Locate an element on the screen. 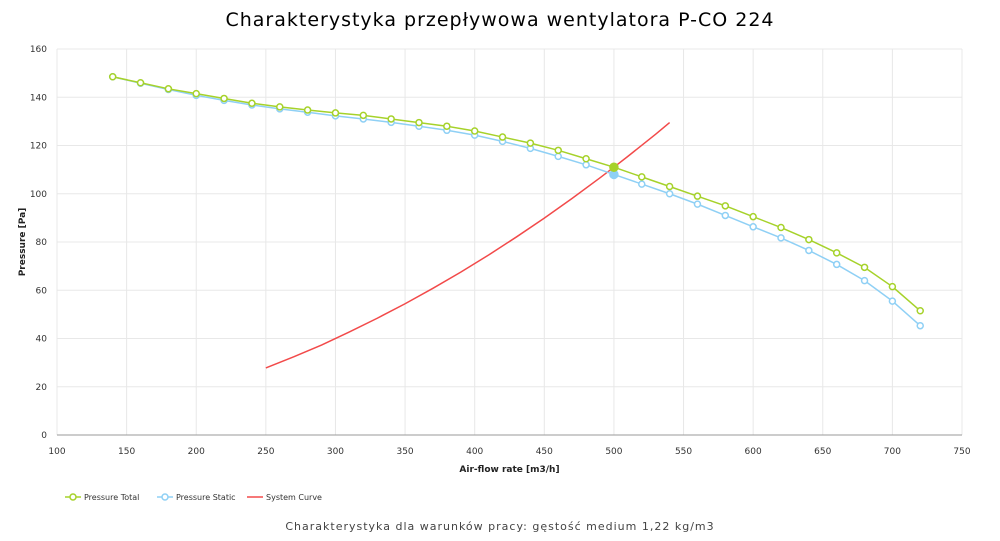 The width and height of the screenshot is (1000, 541). x-tick-label: 500 is located at coordinates (613, 452).